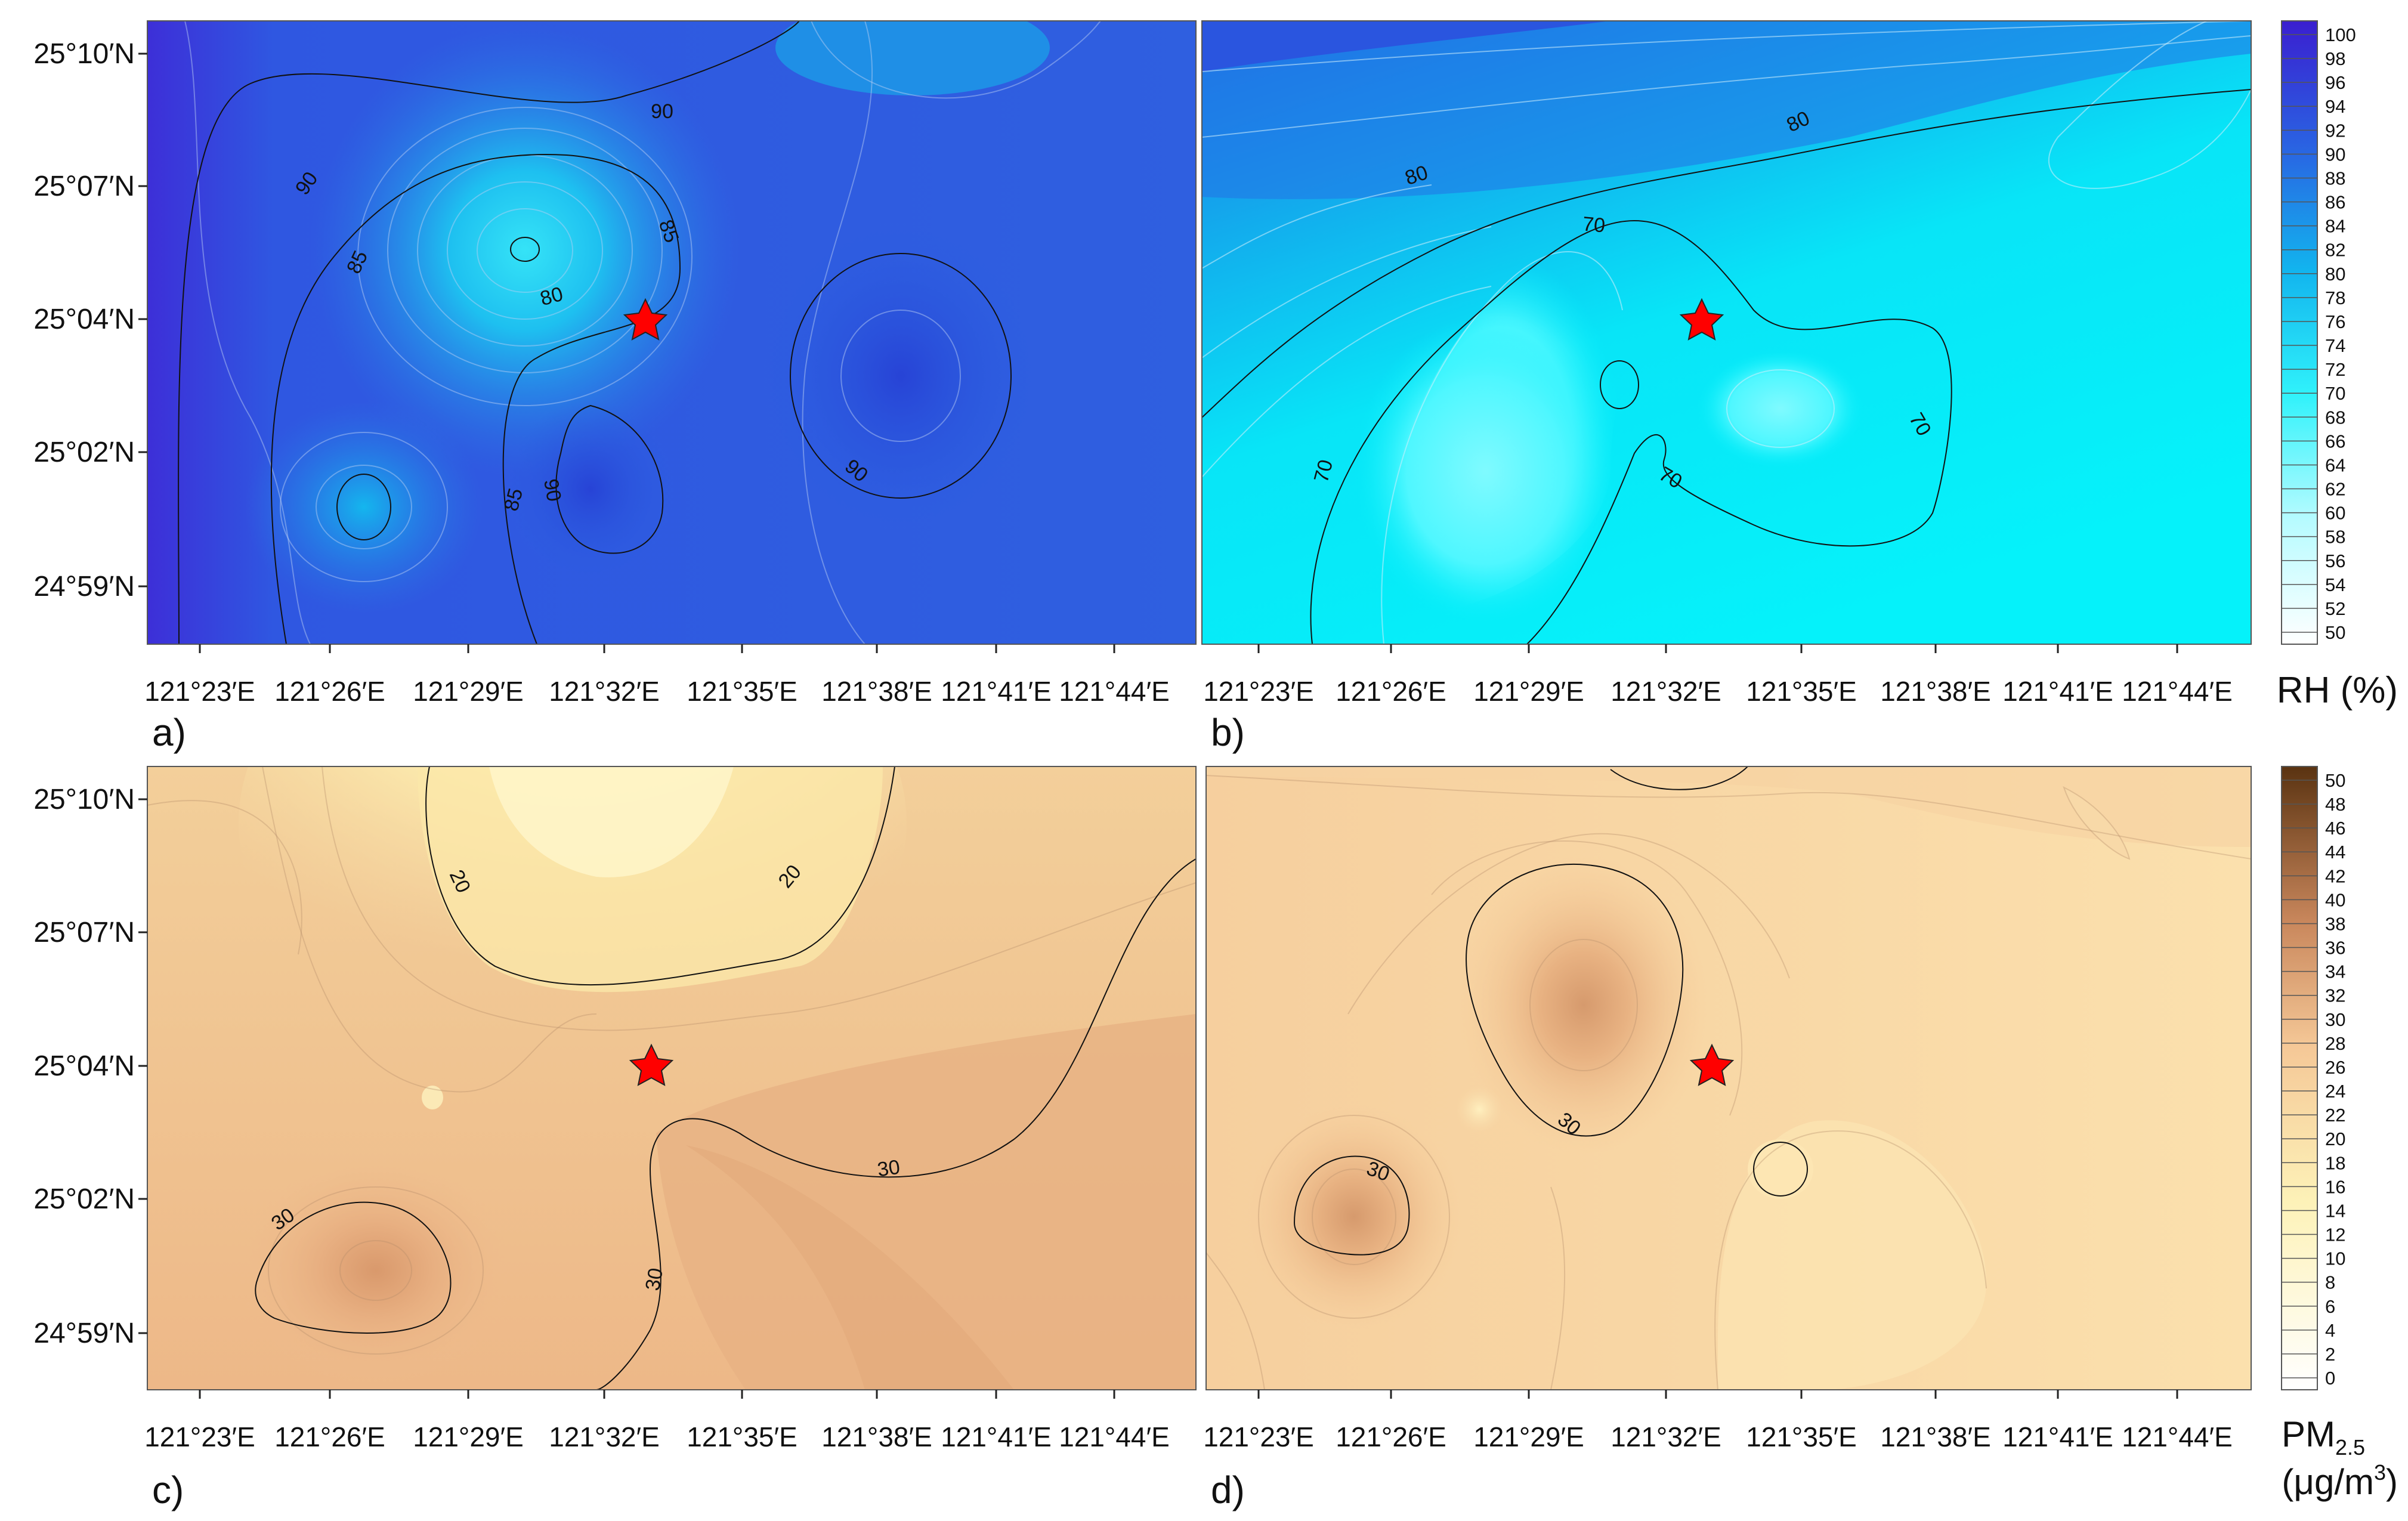 This screenshot has width=2408, height=1521. I want to click on colorbar-tick-label: 66, so click(2335, 441).